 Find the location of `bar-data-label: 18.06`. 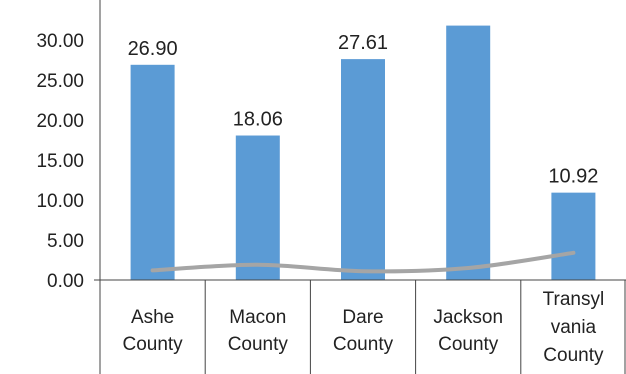

bar-data-label: 18.06 is located at coordinates (258, 120).